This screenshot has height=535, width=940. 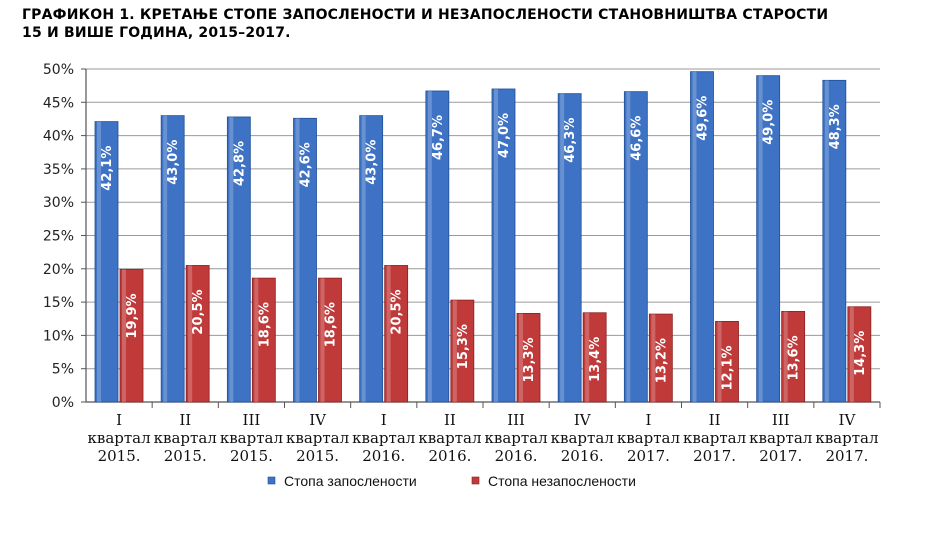 I want to click on employment-data-label: 42,1%, so click(x=107, y=168).